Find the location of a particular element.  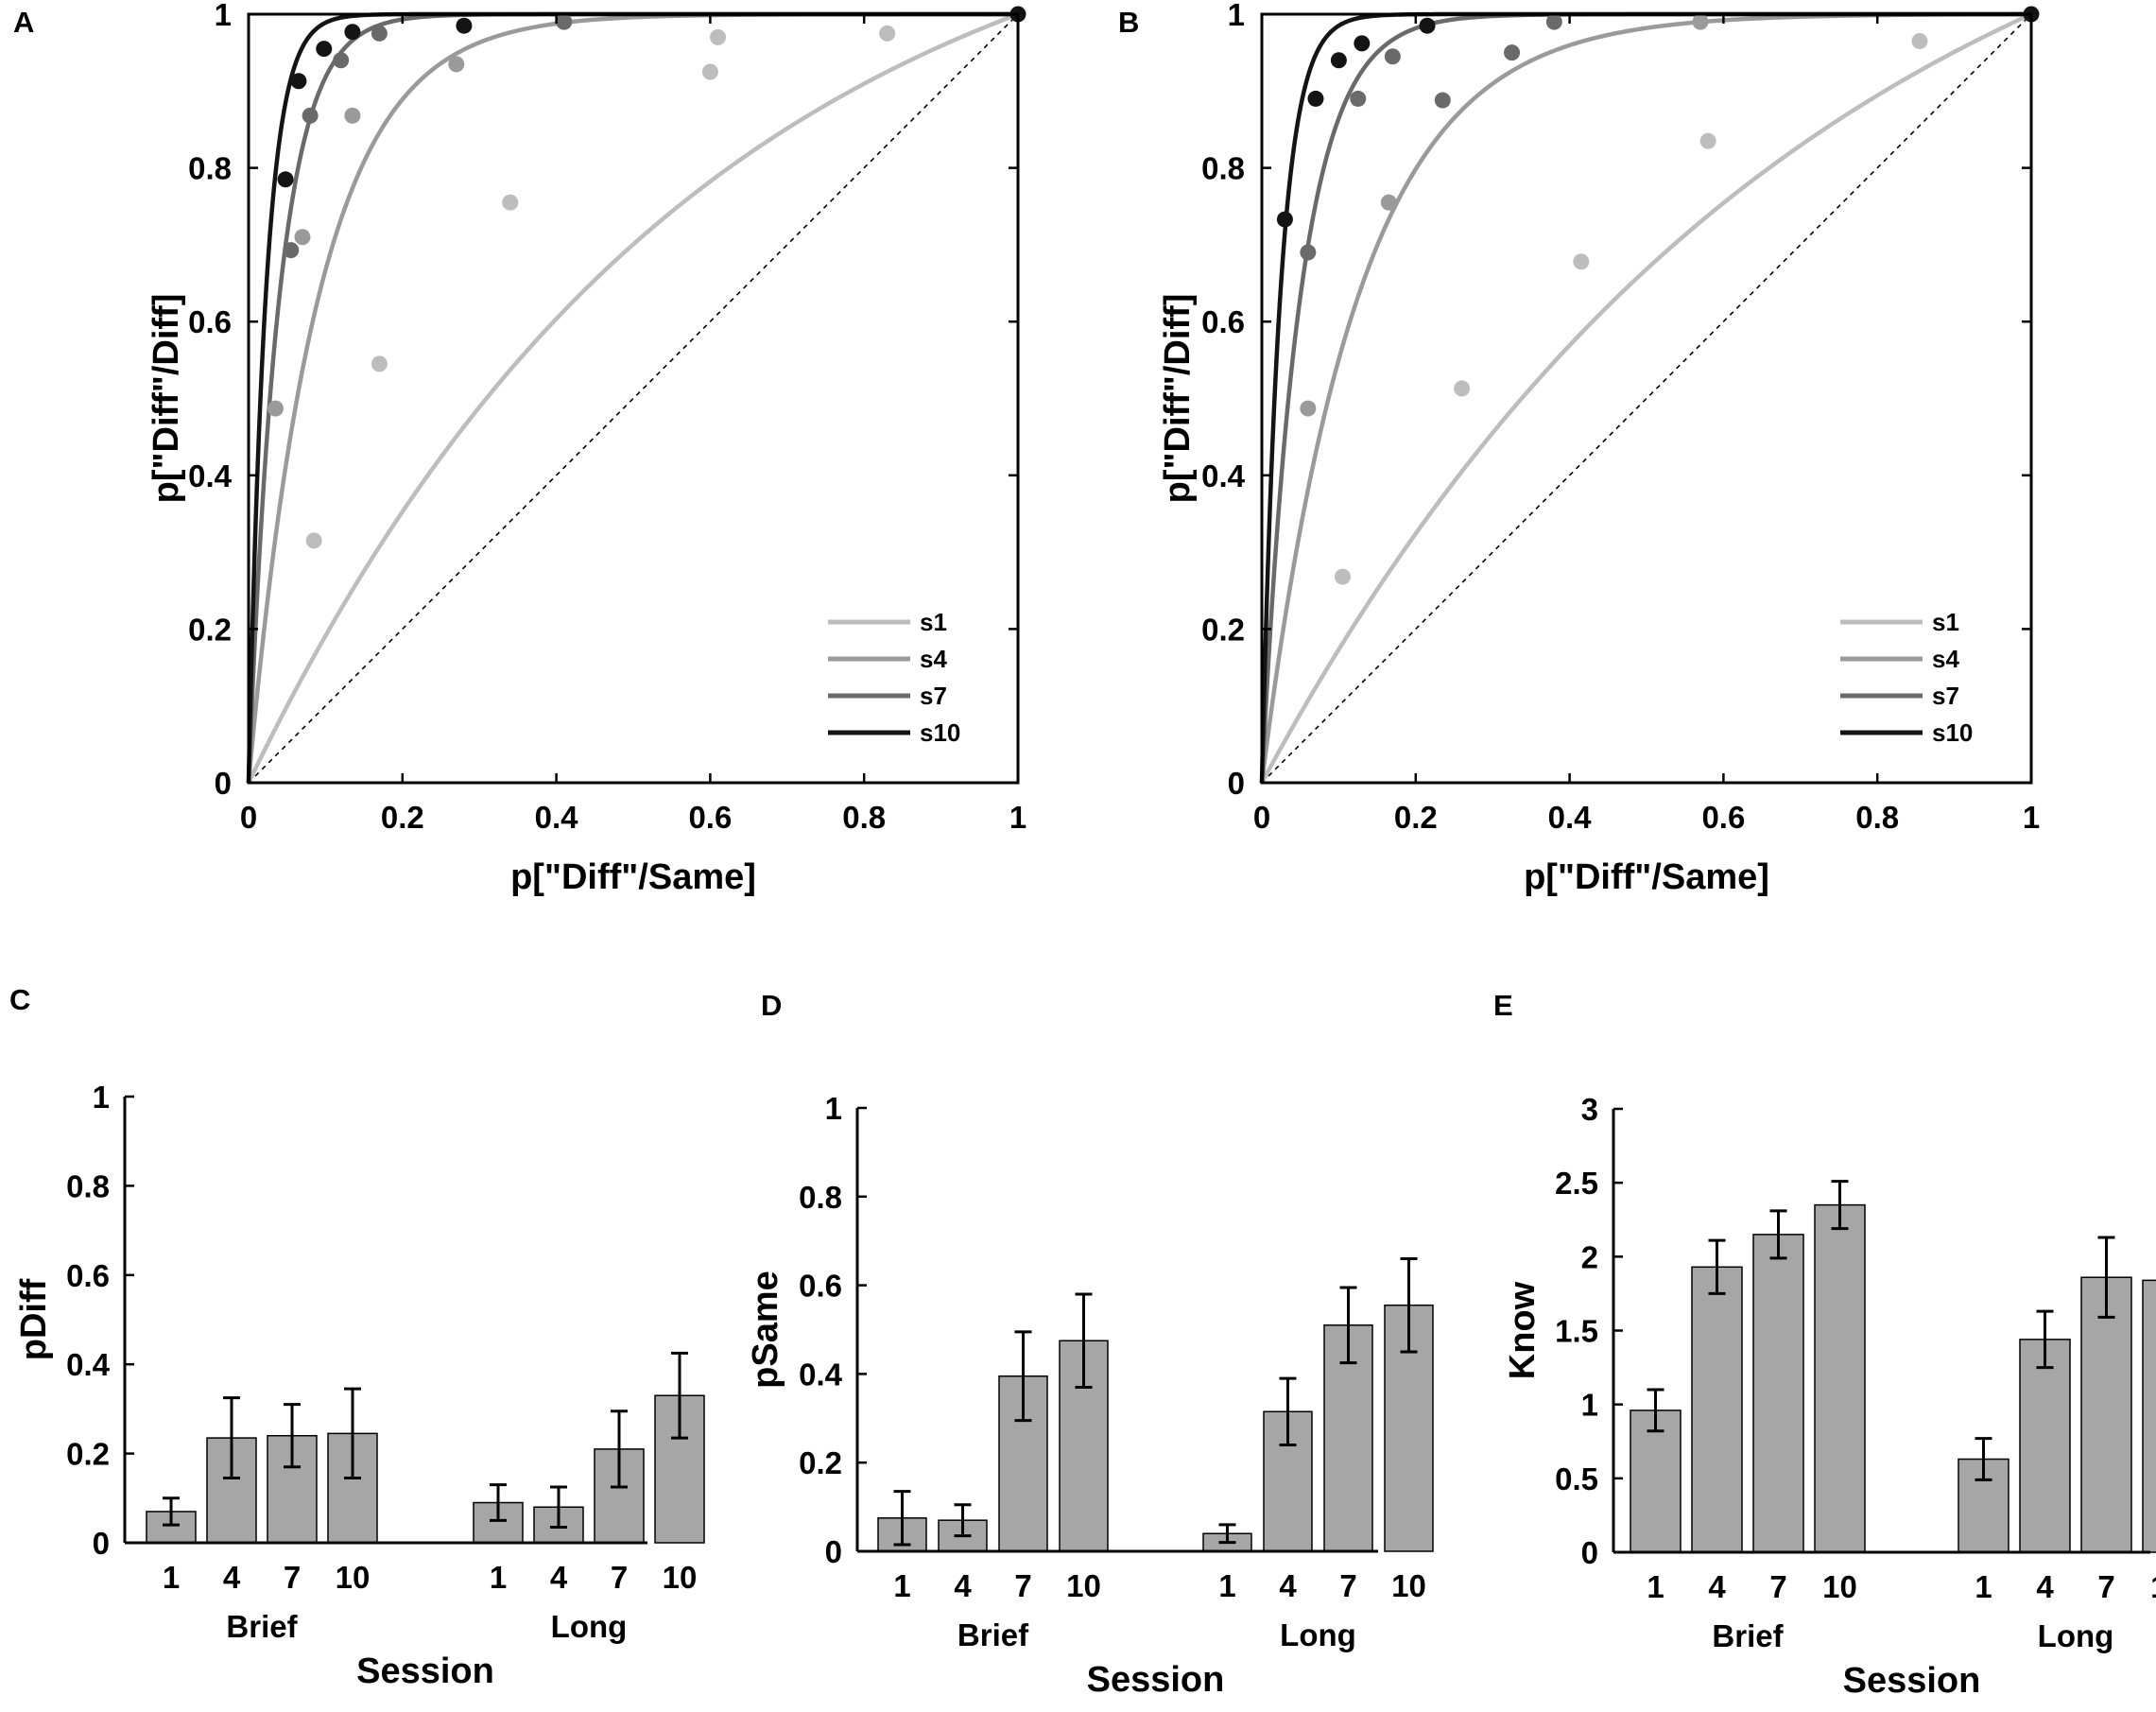

x-tick-label: 0.2 is located at coordinates (1416, 817).